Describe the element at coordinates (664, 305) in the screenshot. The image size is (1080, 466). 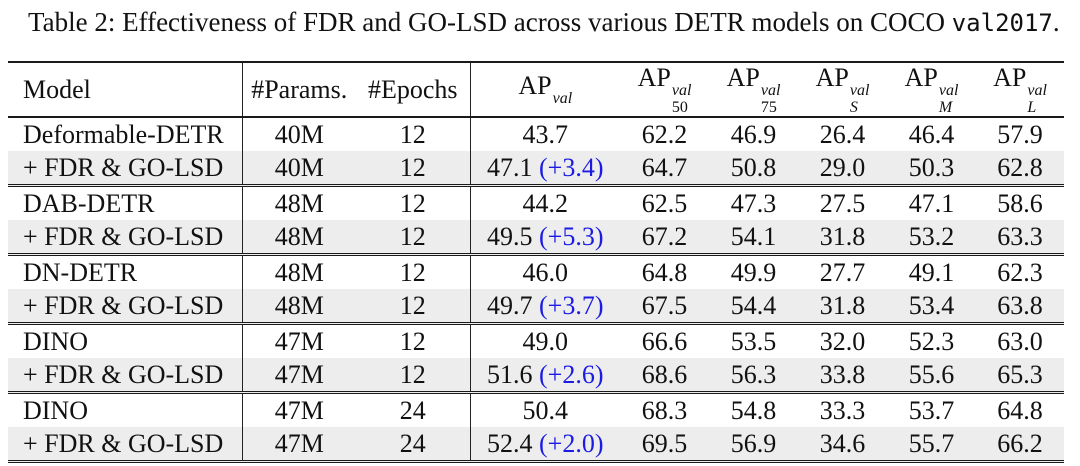
I see `cell-ap50: 67.5` at that location.